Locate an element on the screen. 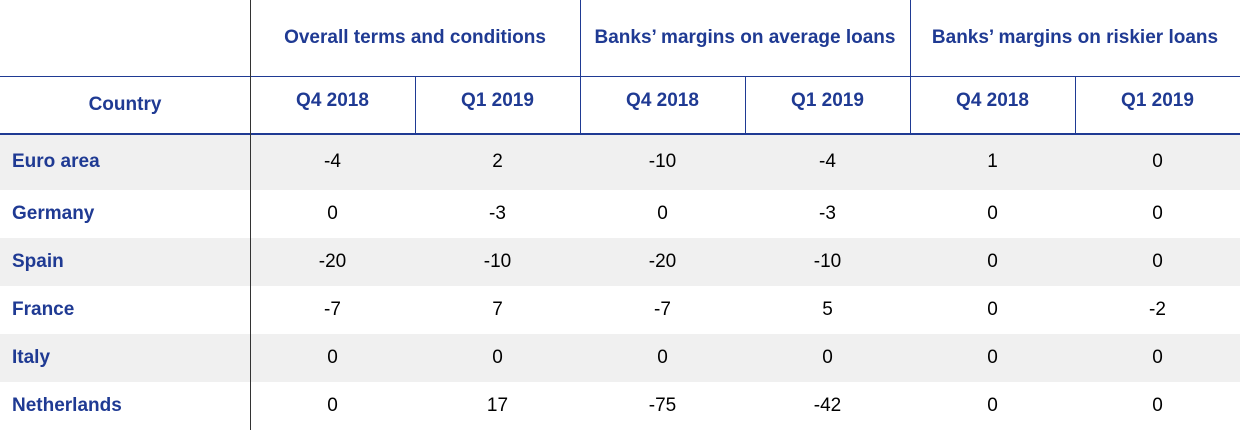 This screenshot has width=1240, height=441. country-name: France is located at coordinates (43, 309).